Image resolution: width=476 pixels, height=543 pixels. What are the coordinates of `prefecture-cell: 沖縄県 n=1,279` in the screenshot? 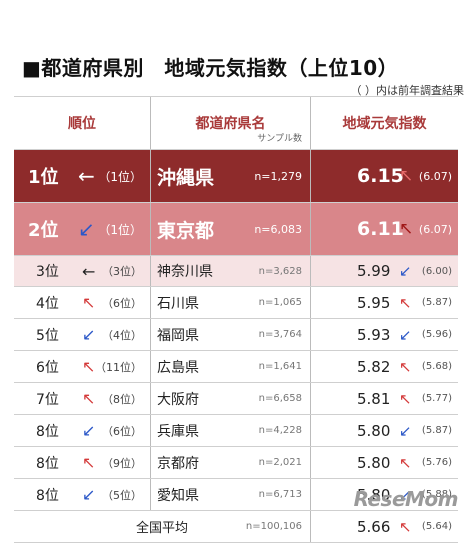 It's located at (230, 176).